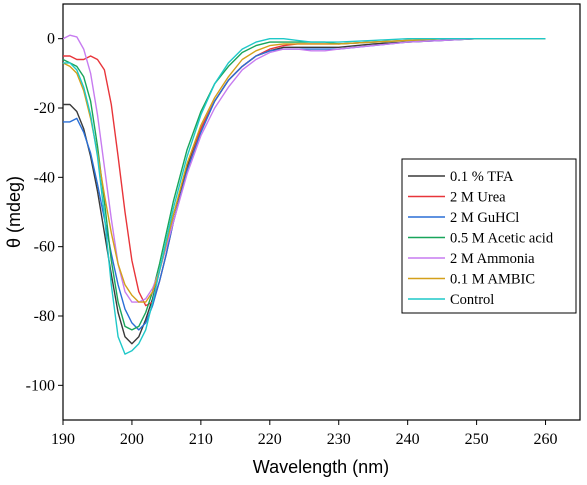  What do you see at coordinates (44, 177) in the screenshot?
I see `y-tick-label: -40` at bounding box center [44, 177].